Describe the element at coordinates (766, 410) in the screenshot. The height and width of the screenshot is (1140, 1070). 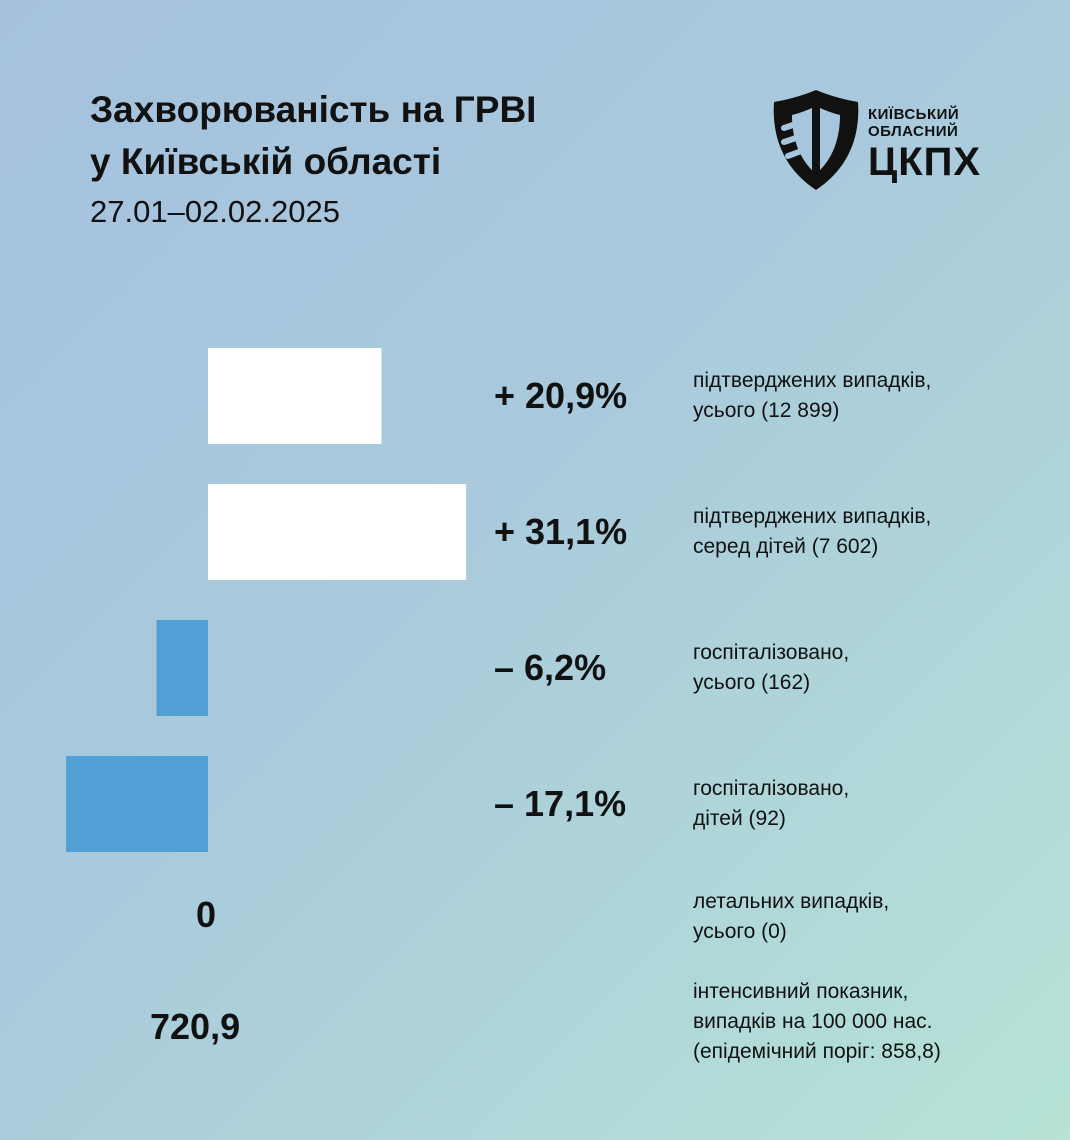
I see `bar-description-line: усього (12 899)` at that location.